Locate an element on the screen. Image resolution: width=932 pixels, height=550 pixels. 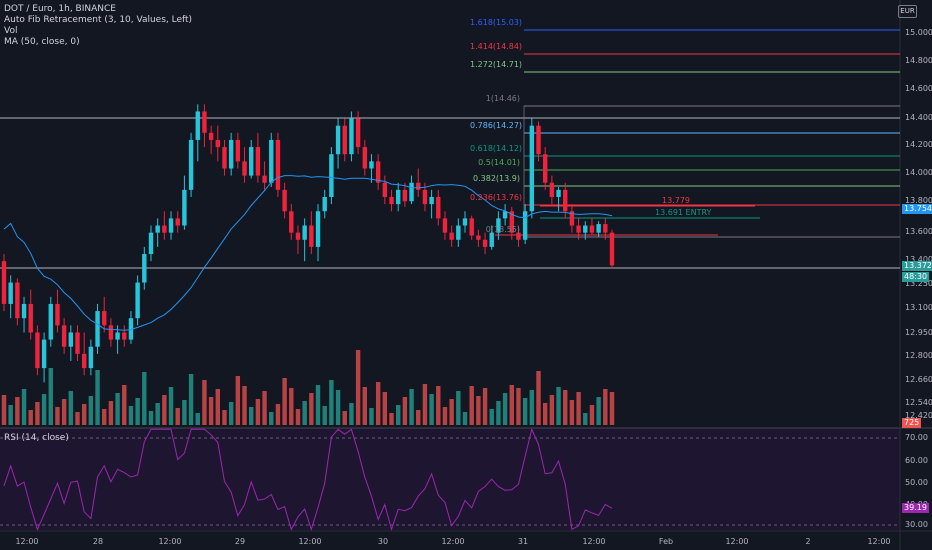
ma-indicator-label: MA (50, close, 0) is located at coordinates (42, 42).